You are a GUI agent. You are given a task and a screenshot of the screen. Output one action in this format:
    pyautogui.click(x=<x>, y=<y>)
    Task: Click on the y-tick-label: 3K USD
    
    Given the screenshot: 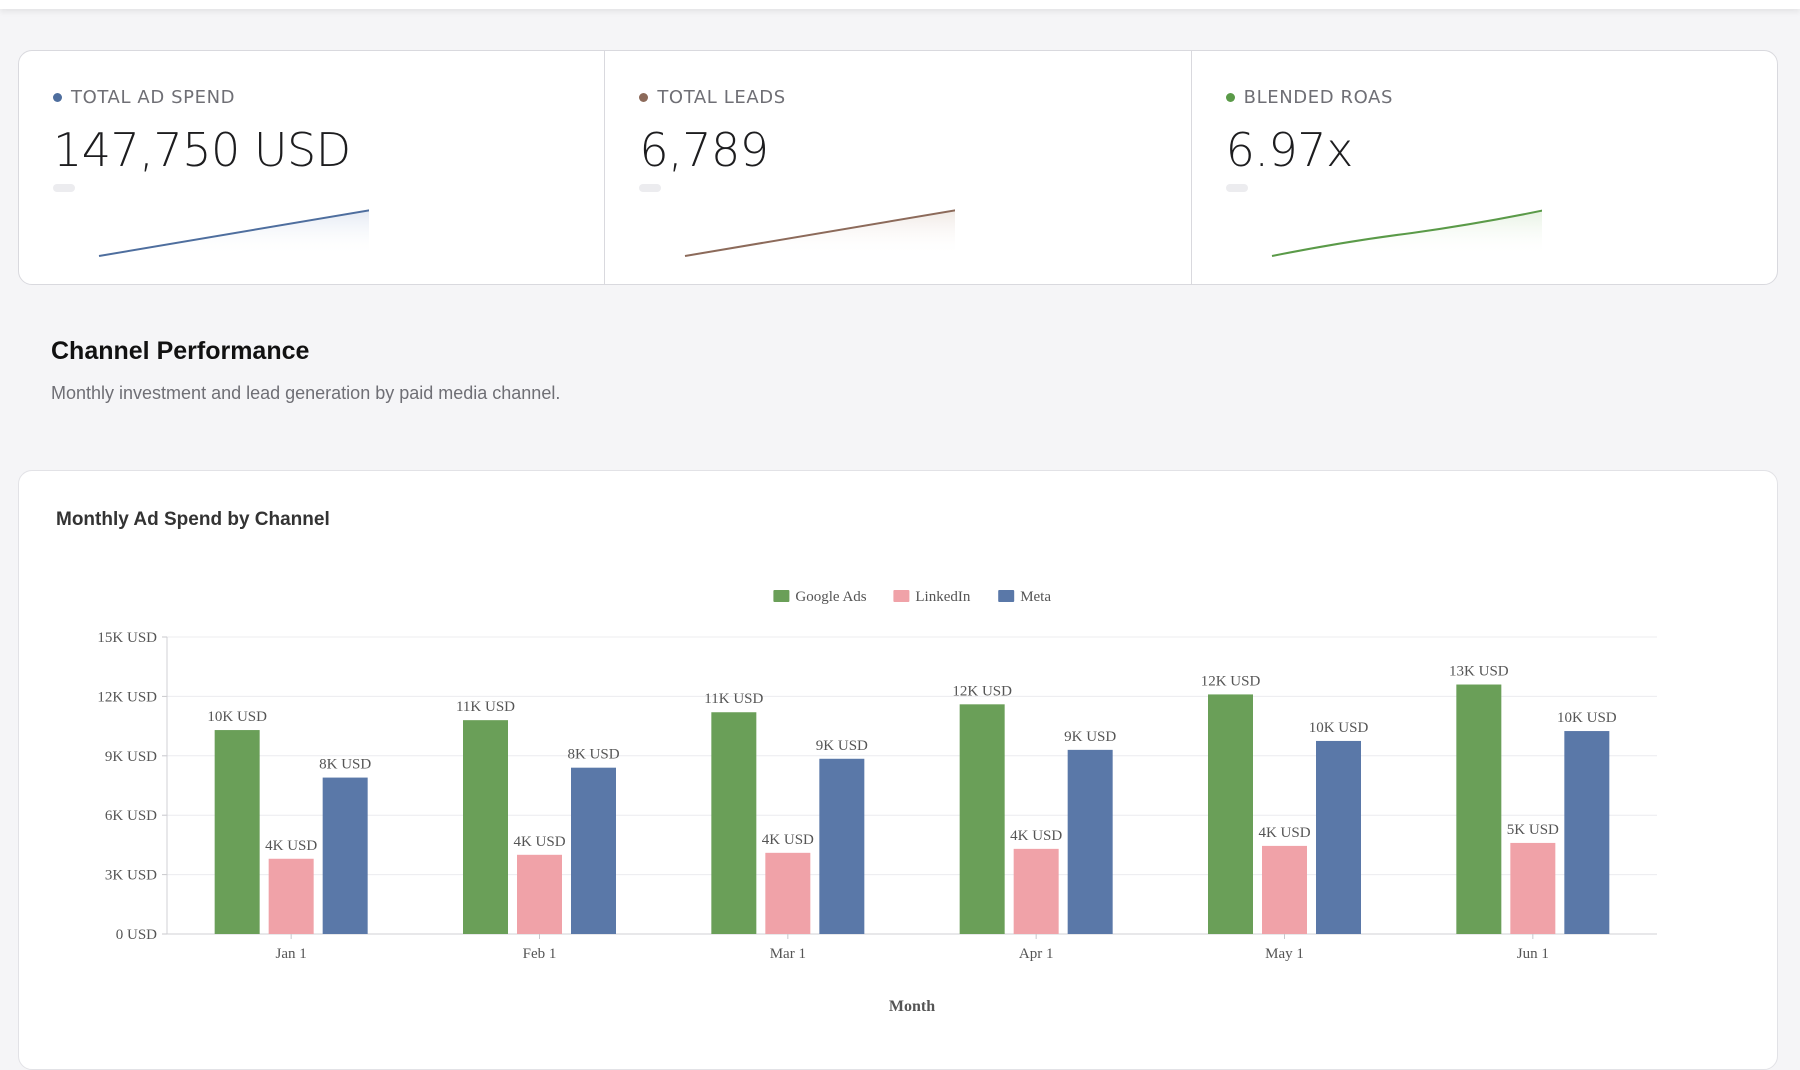 What is the action you would take?
    pyautogui.click(x=131, y=876)
    